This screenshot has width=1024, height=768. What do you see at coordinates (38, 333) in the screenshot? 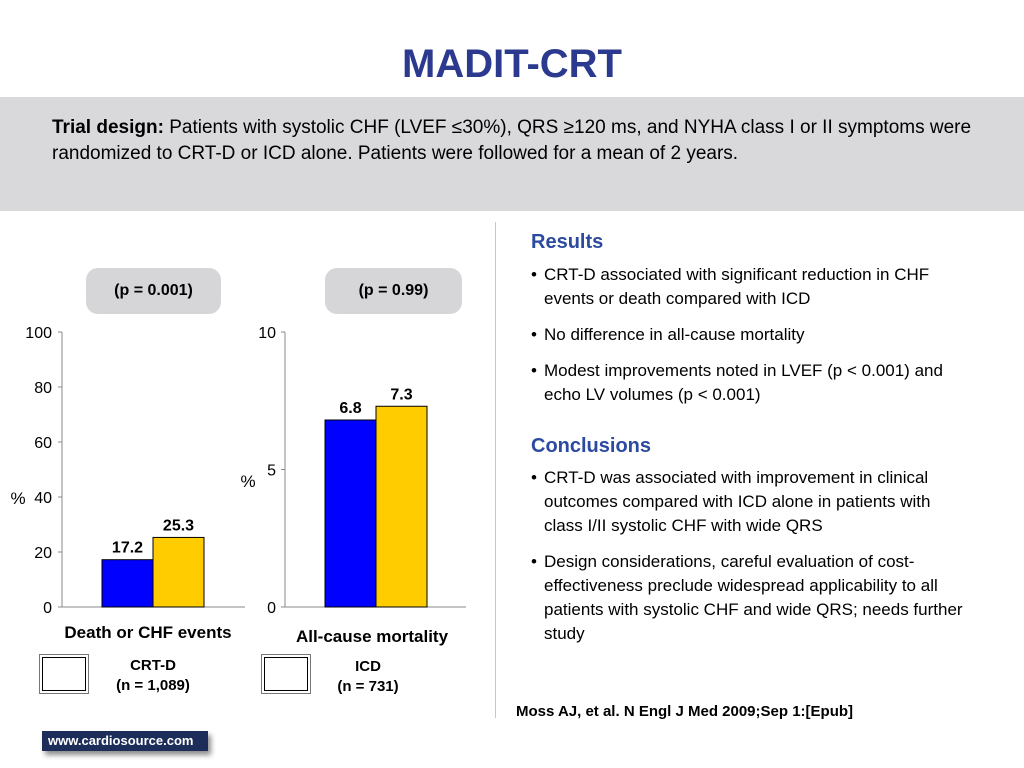
I see `y-tick-label: 100` at bounding box center [38, 333].